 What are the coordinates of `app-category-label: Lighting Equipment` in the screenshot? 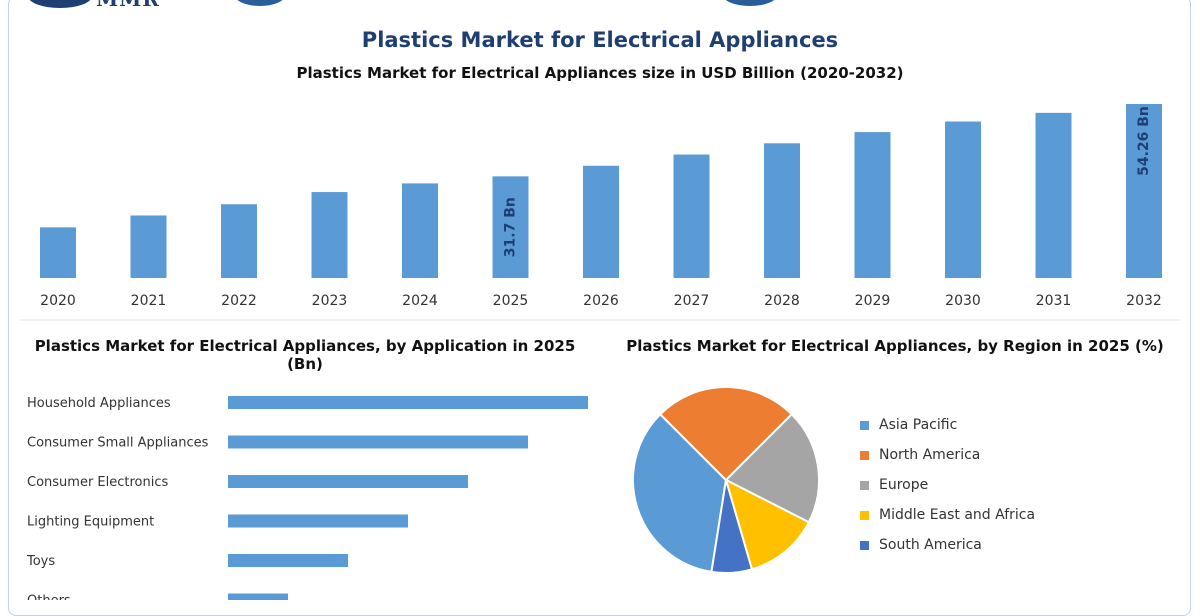 It's located at (90, 522).